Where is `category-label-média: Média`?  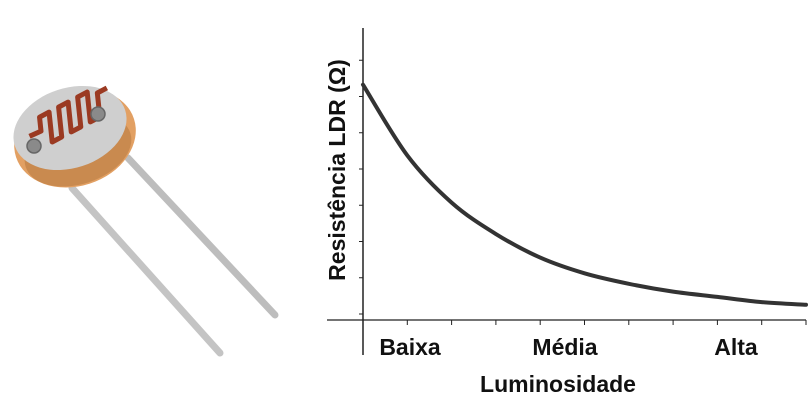 category-label-média: Média is located at coordinates (564, 347).